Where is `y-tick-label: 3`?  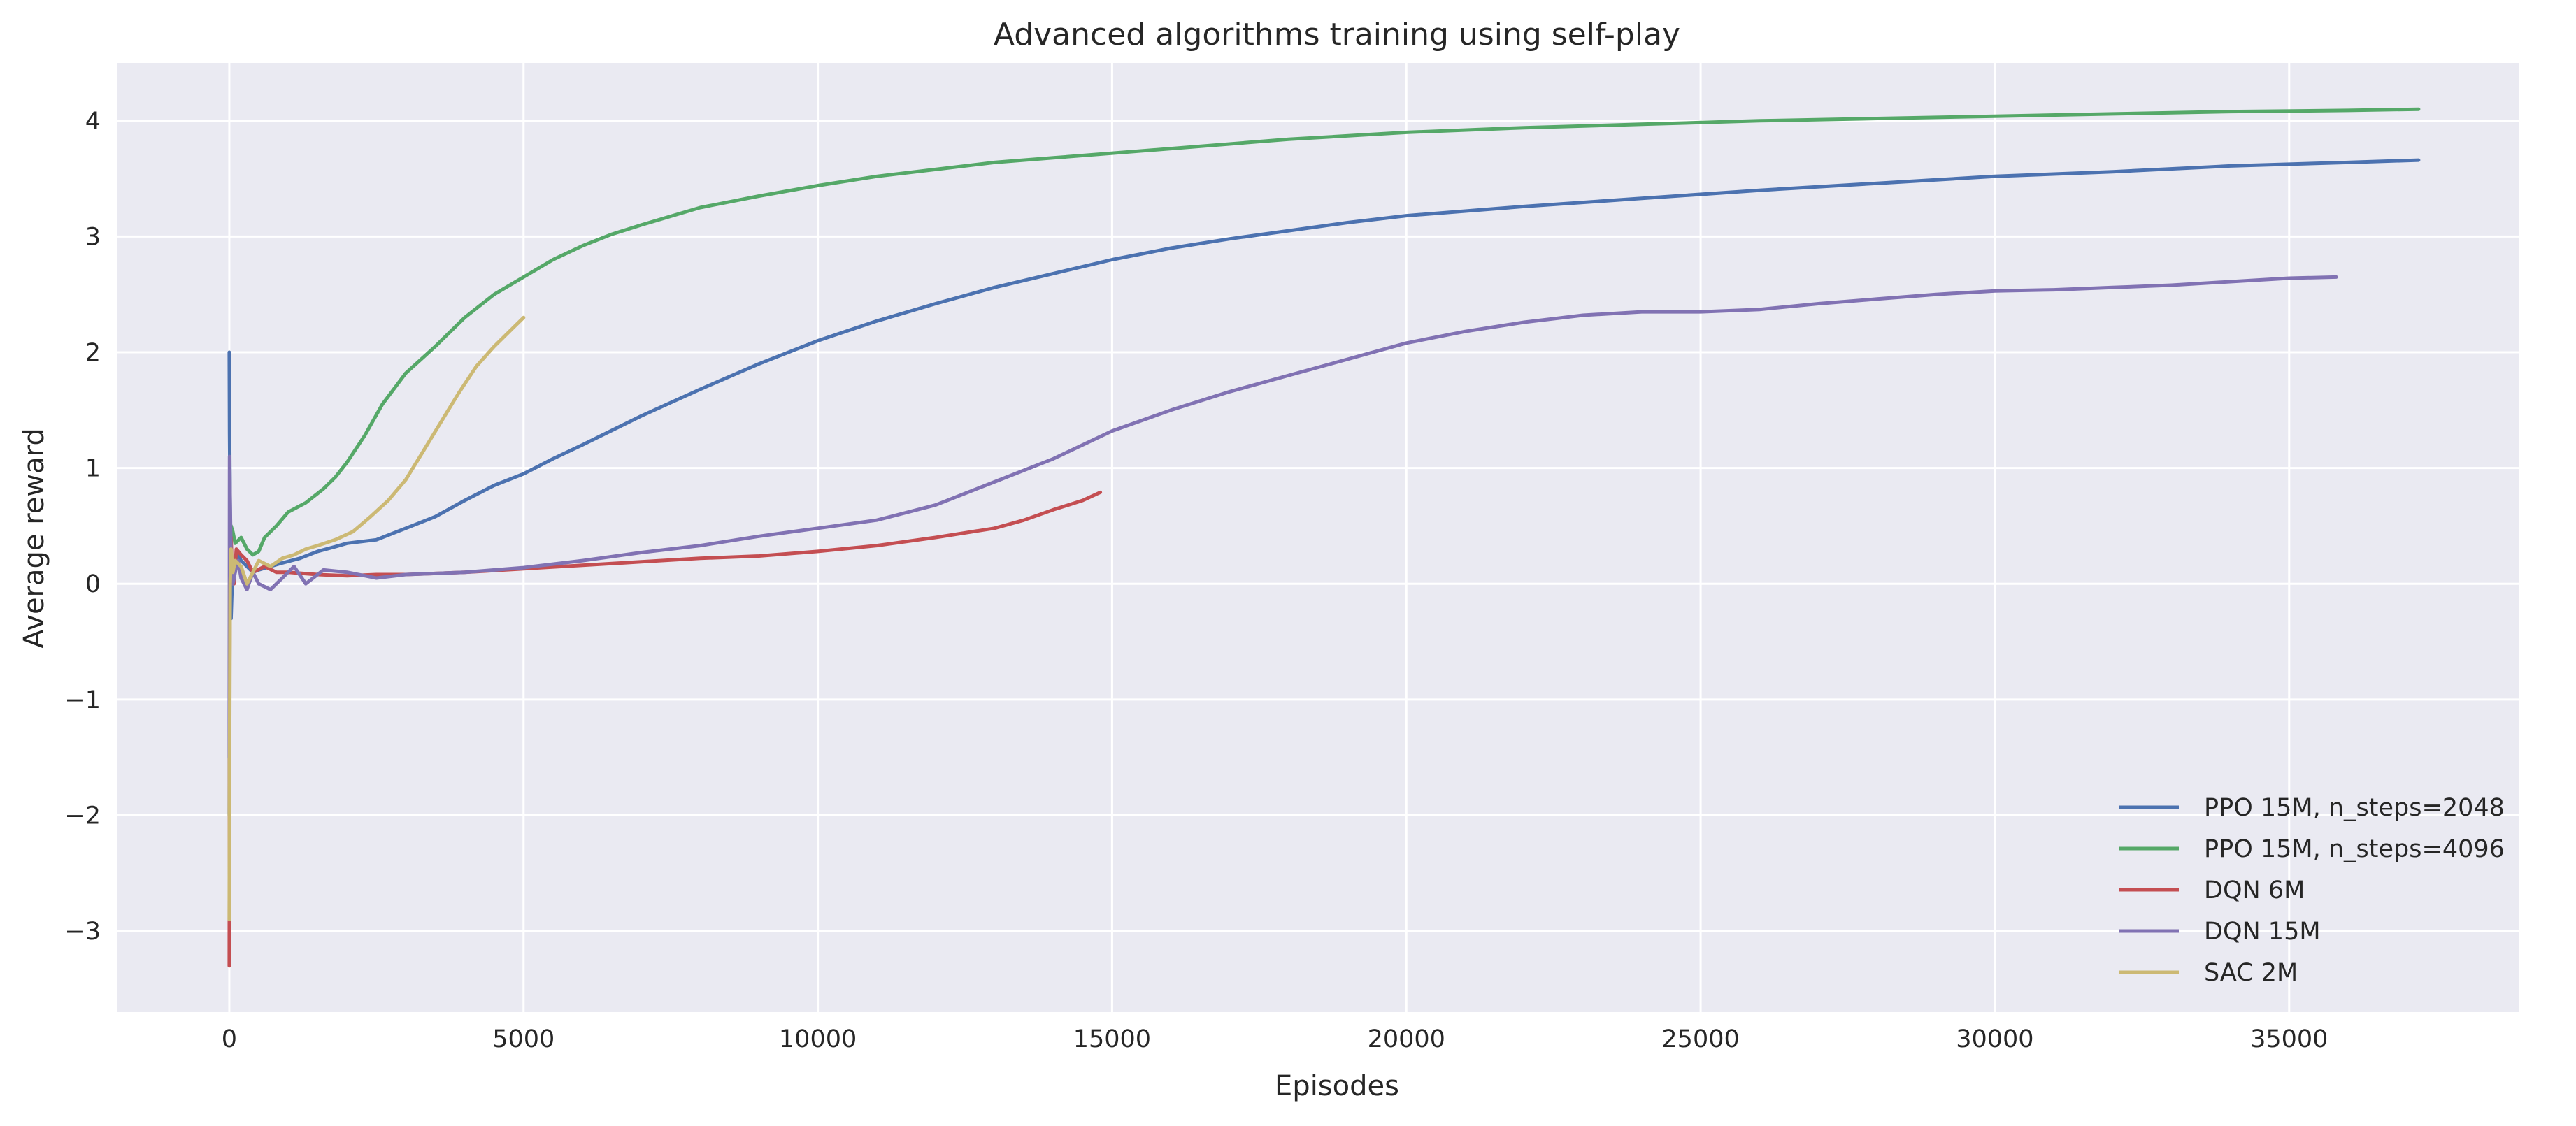 y-tick-label: 3 is located at coordinates (93, 237).